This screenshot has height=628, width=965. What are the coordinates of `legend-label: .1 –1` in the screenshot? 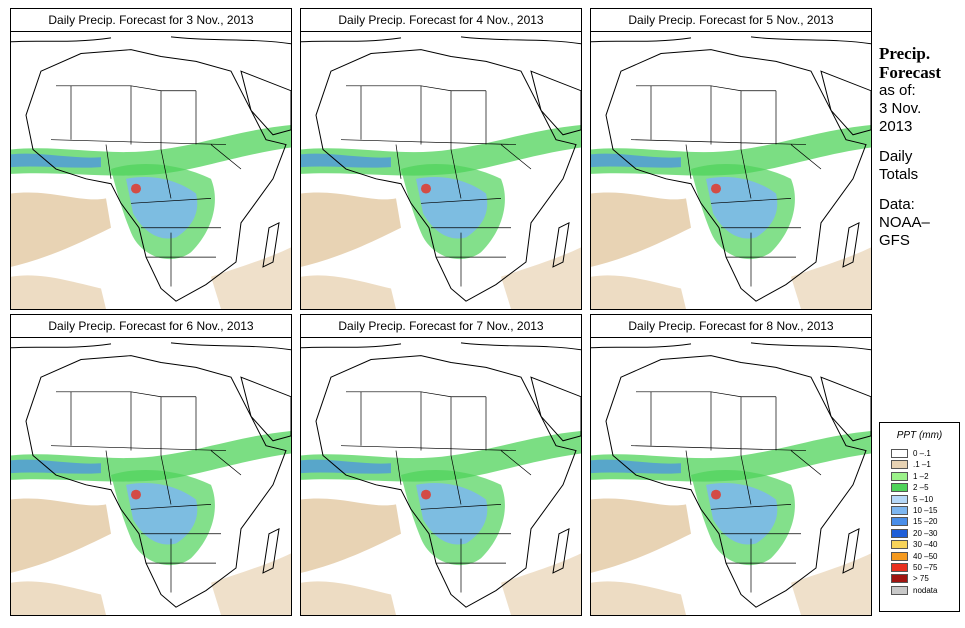 It's located at (922, 465).